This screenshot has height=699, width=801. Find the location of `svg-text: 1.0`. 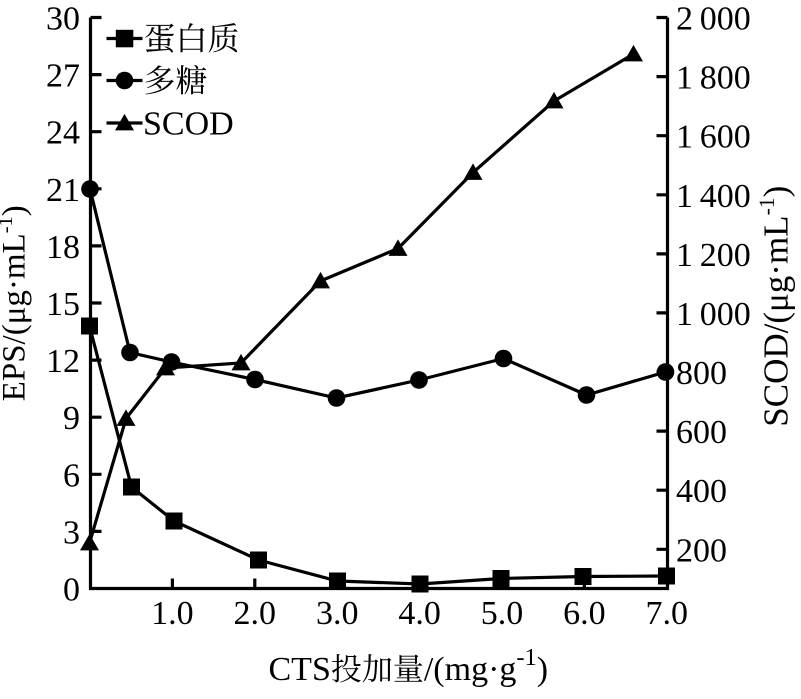

svg-text: 1.0 is located at coordinates (172, 613).